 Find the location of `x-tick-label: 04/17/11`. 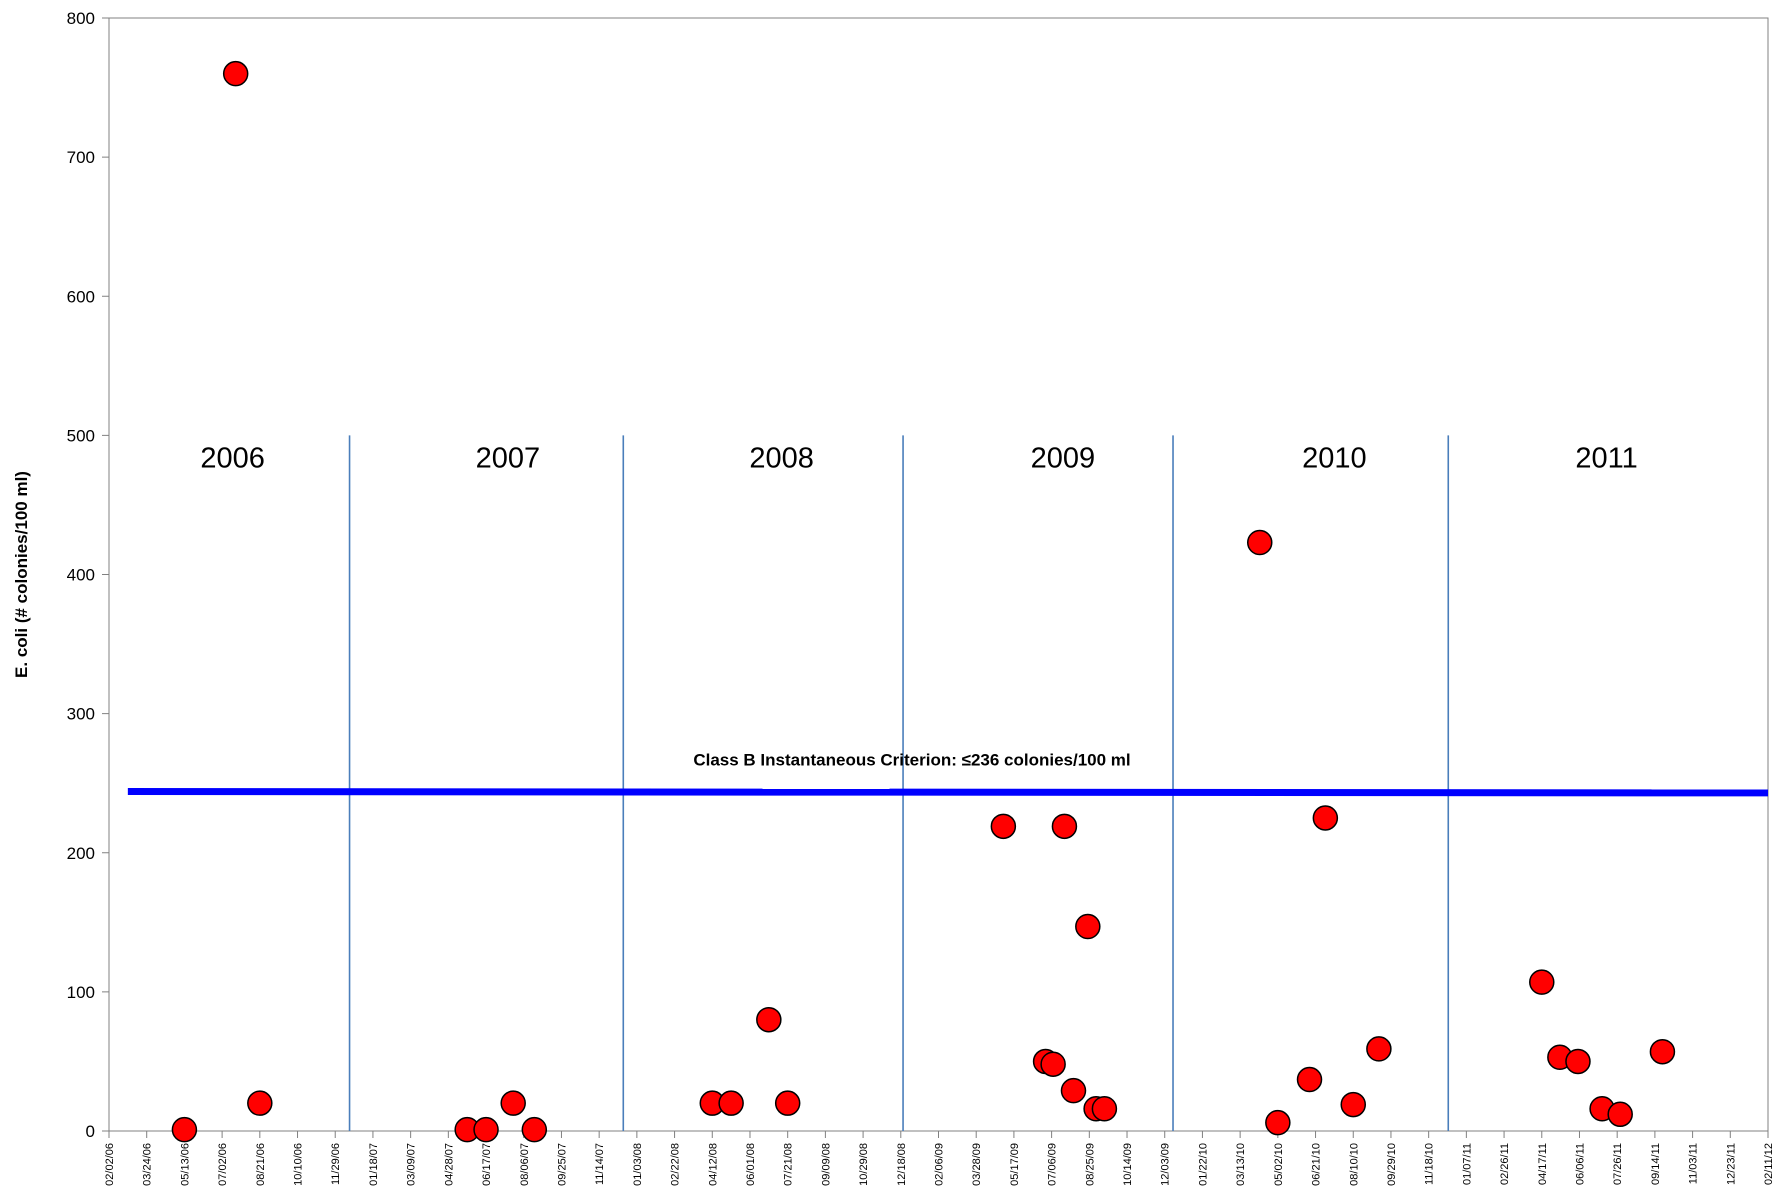

x-tick-label: 04/17/11 is located at coordinates (1543, 1164).